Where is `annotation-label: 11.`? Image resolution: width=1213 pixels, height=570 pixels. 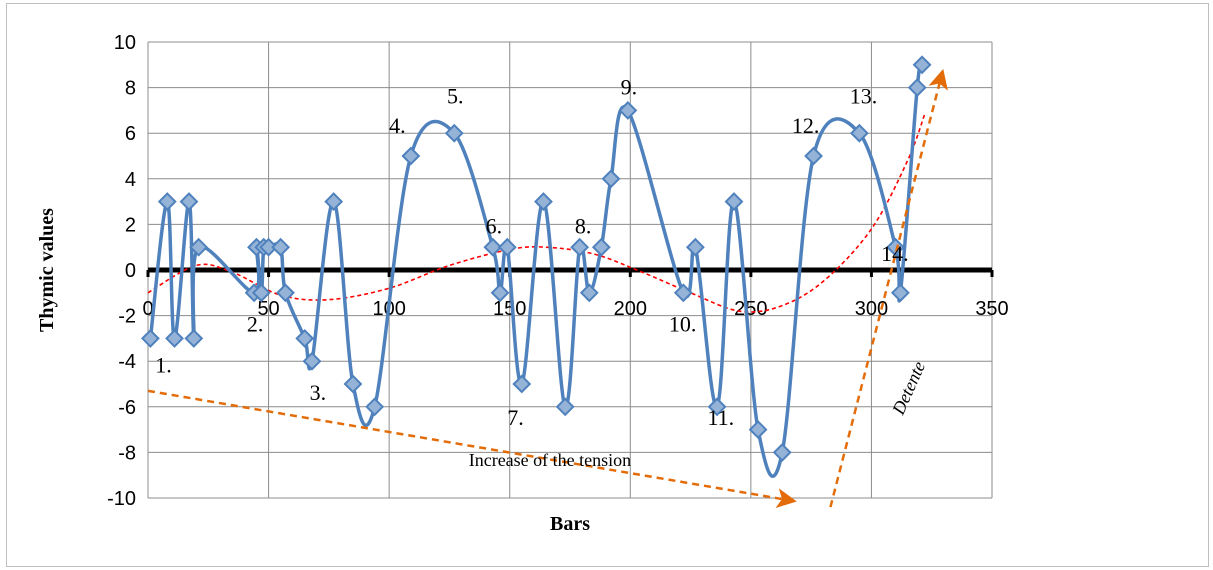
annotation-label: 11. is located at coordinates (720, 417).